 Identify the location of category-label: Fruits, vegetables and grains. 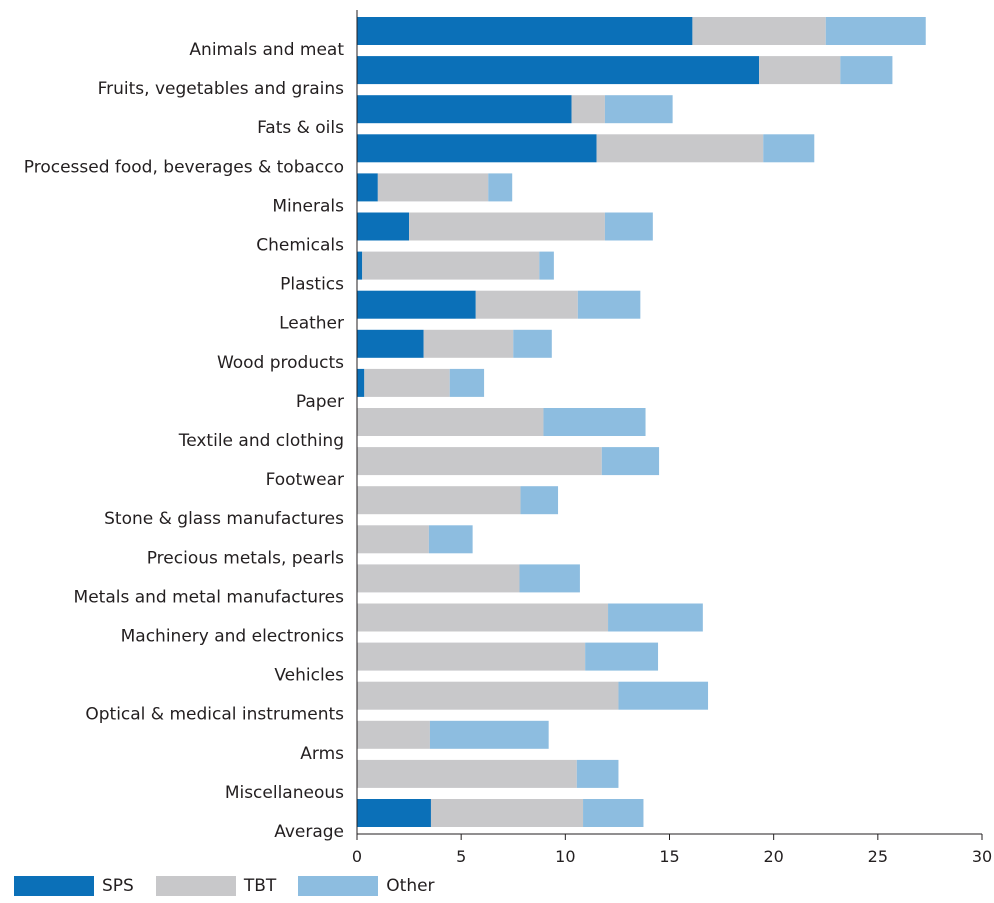
(221, 89).